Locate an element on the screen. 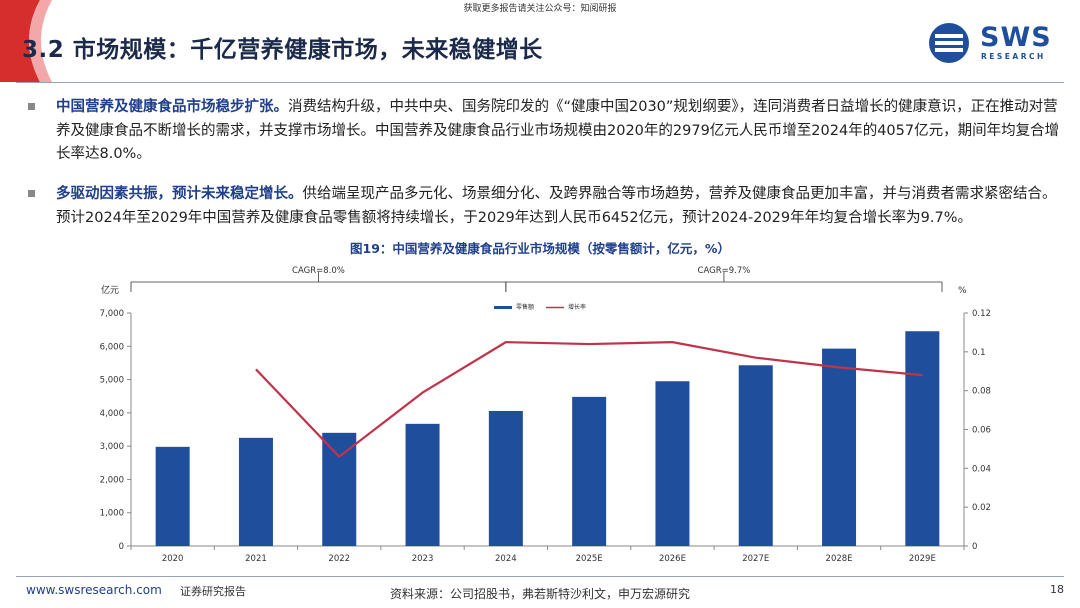 This screenshot has width=1080, height=608. x-tick-label: 2022 is located at coordinates (339, 559).